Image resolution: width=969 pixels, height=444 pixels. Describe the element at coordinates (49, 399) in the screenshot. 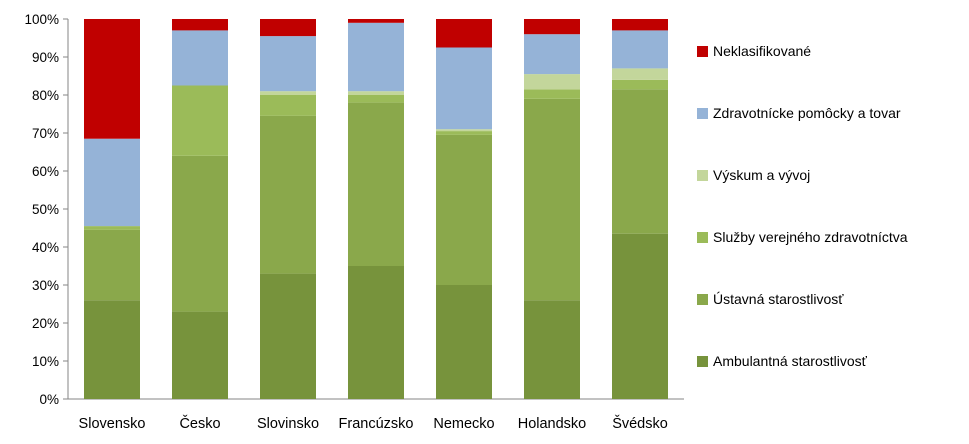

I see `y-tick-label: 0%` at that location.